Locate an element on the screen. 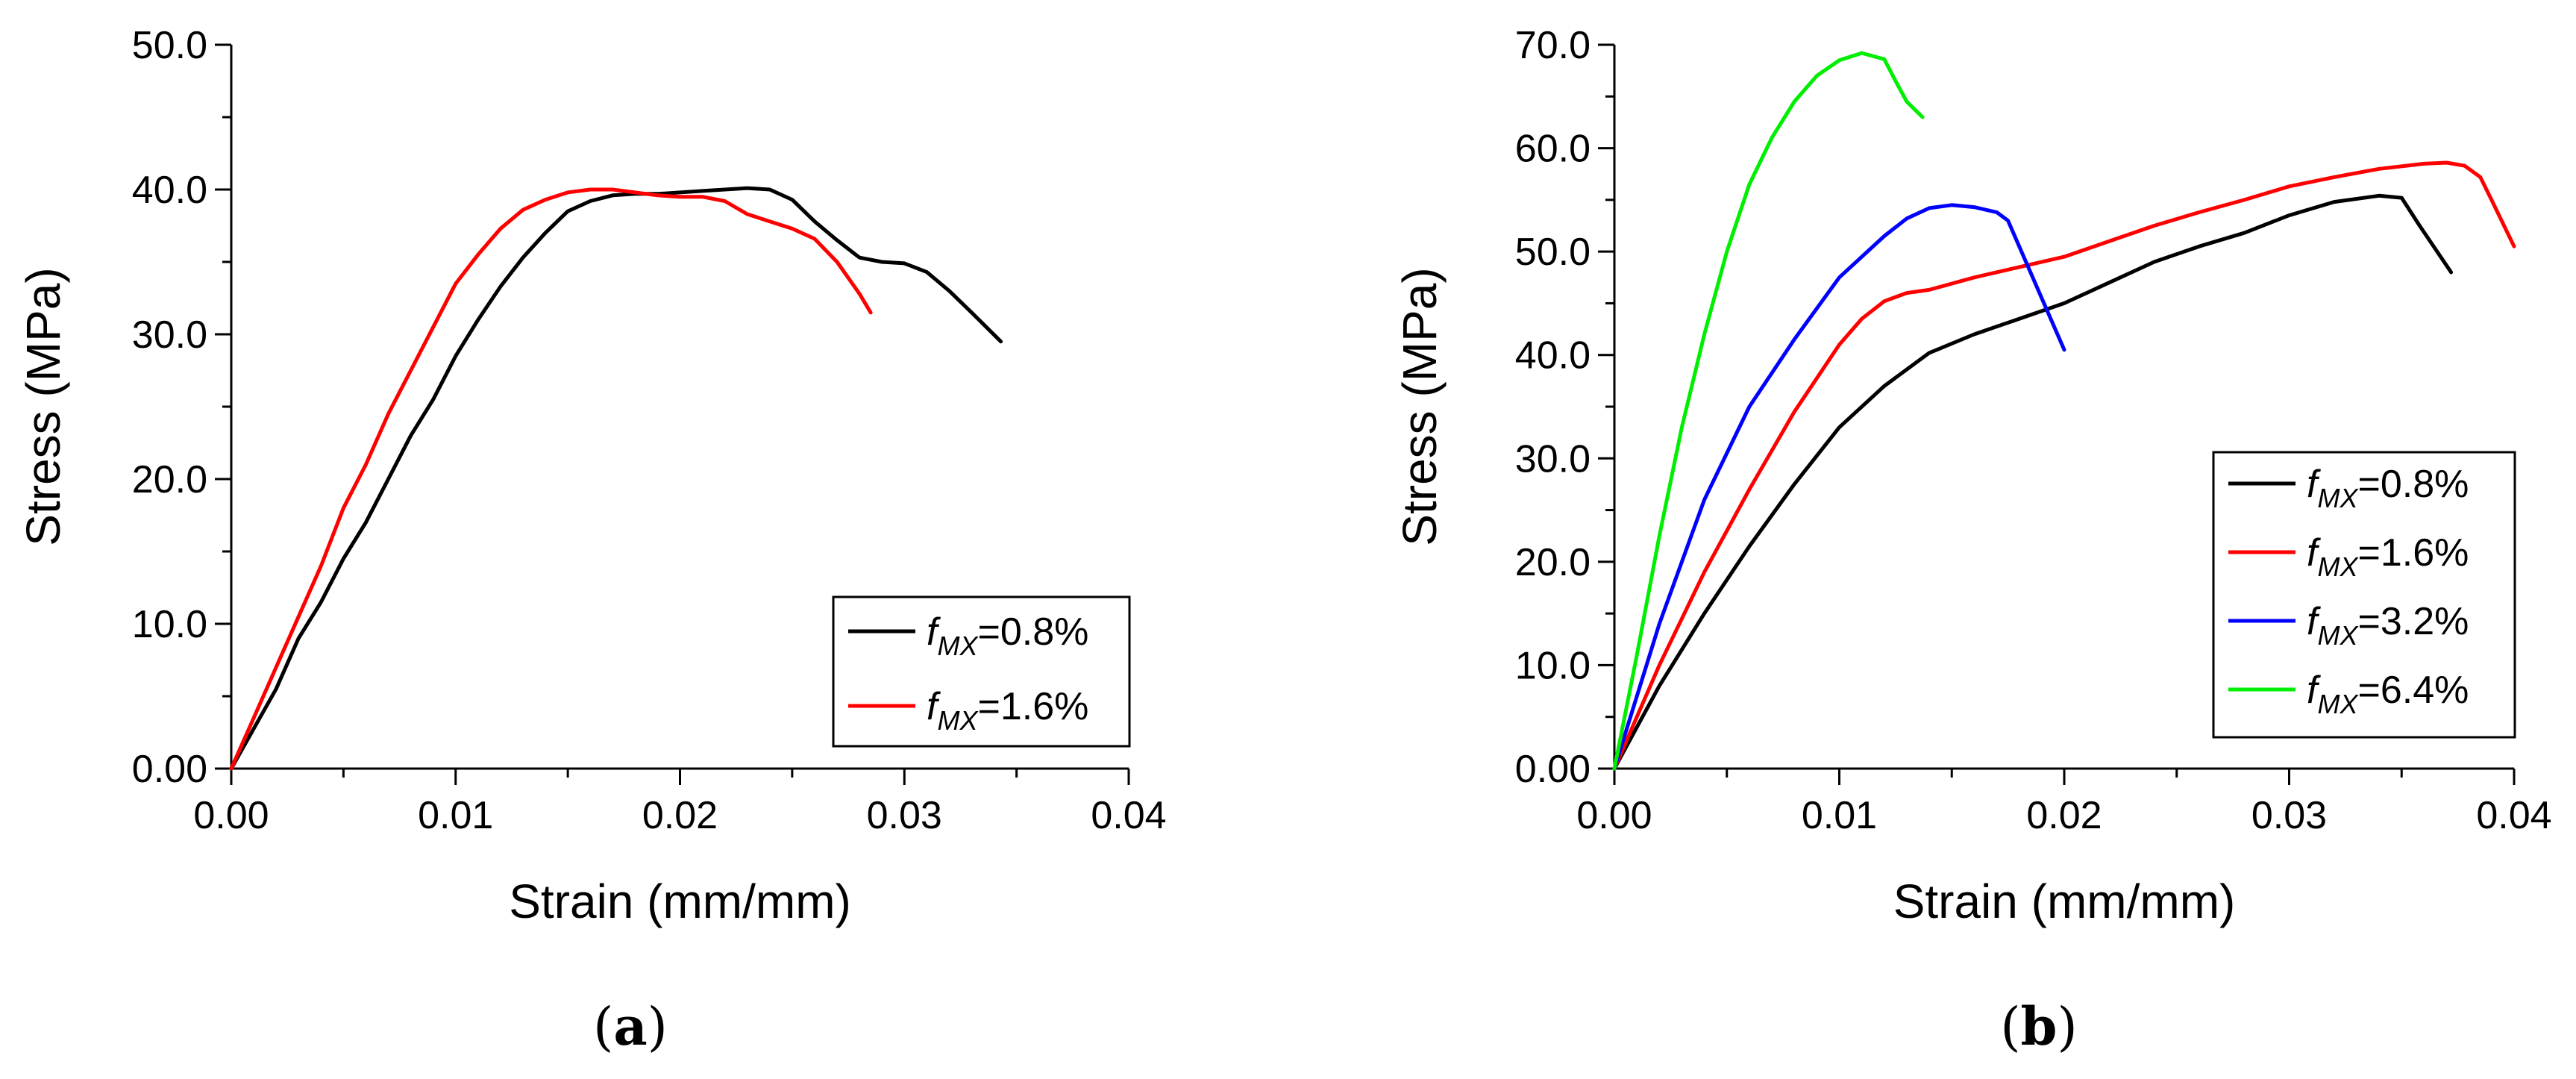 Image resolution: width=2576 pixels, height=1079 pixels. panel-label-letter: a is located at coordinates (630, 1026).